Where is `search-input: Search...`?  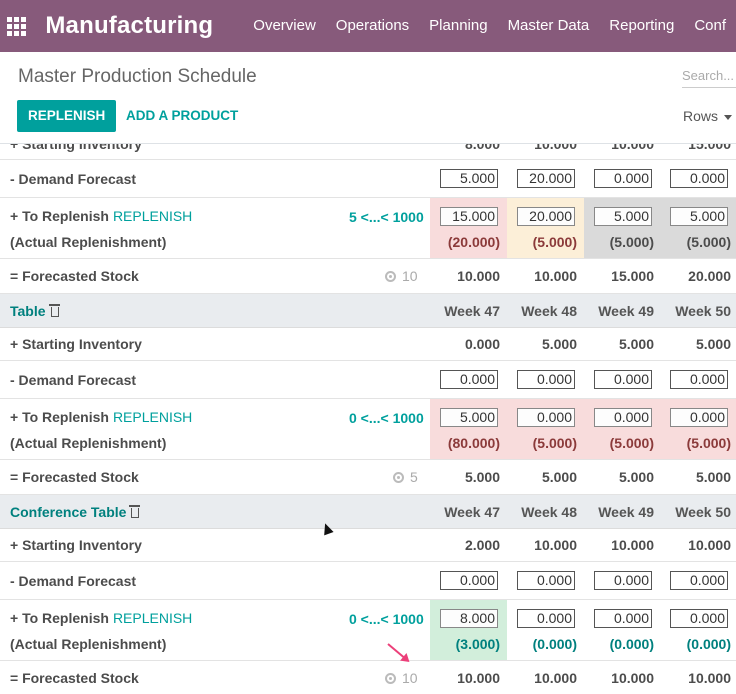 search-input: Search... is located at coordinates (709, 76).